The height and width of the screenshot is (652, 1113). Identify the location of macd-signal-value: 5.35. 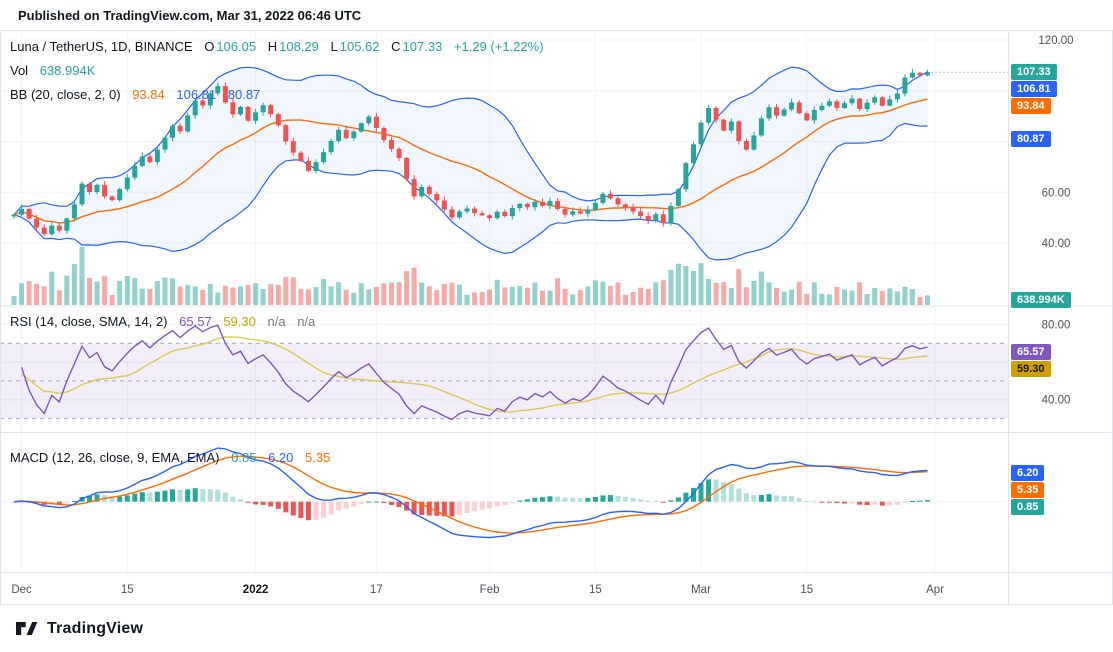
(318, 457).